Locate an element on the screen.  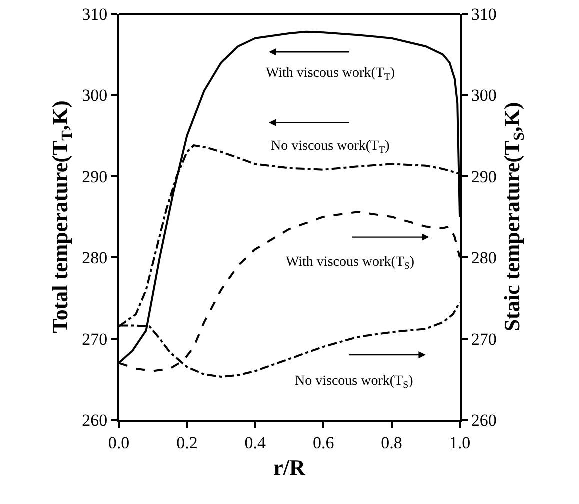
y2-tick-label: 280 is located at coordinates (484, 258).